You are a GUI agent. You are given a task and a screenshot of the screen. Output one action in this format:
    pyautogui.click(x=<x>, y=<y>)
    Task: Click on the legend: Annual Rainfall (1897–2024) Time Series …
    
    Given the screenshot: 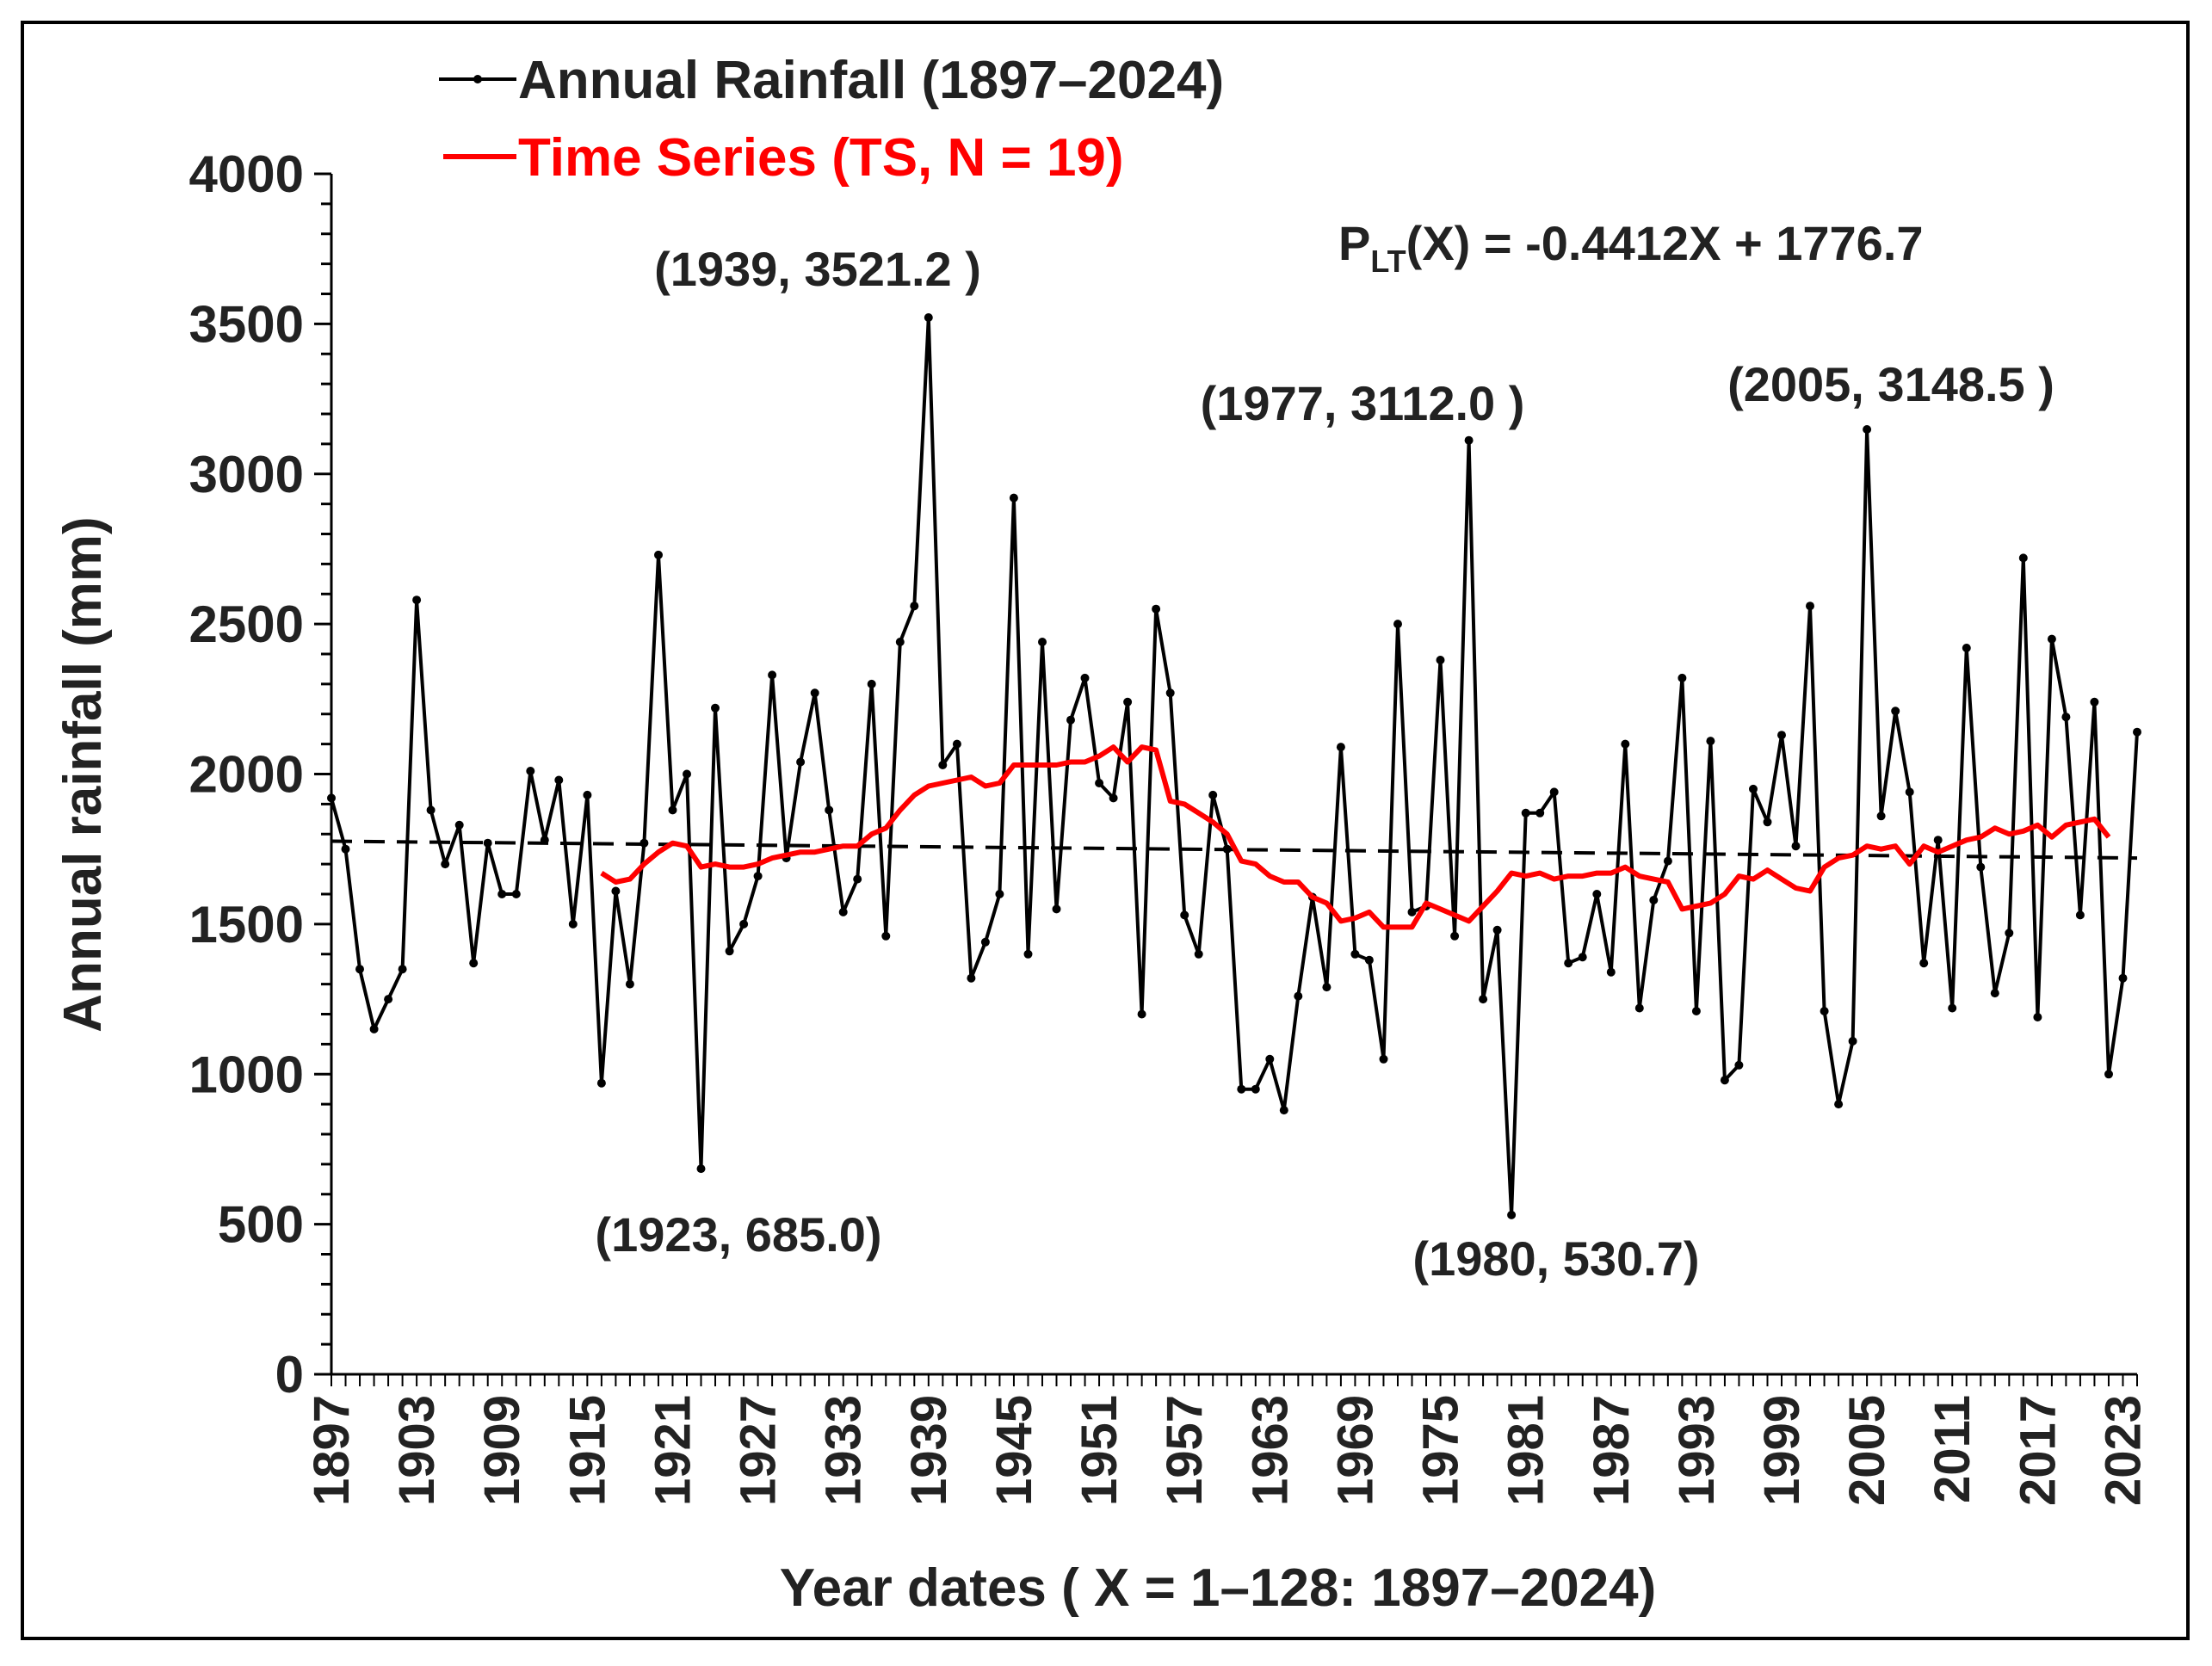 What is the action you would take?
    pyautogui.click(x=831, y=119)
    